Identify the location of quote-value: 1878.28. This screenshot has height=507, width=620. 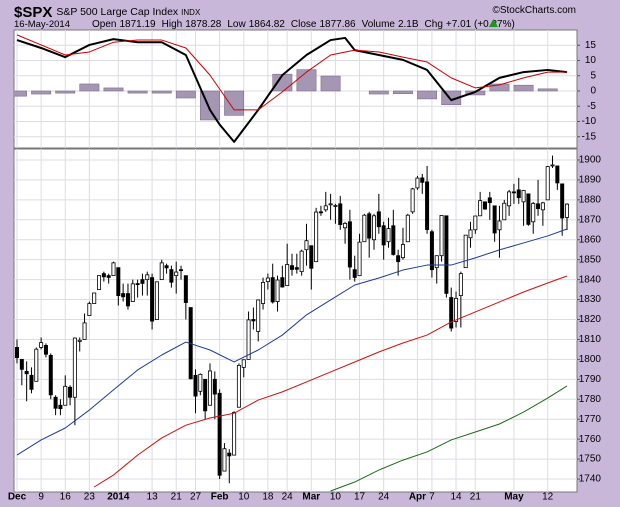
(203, 24).